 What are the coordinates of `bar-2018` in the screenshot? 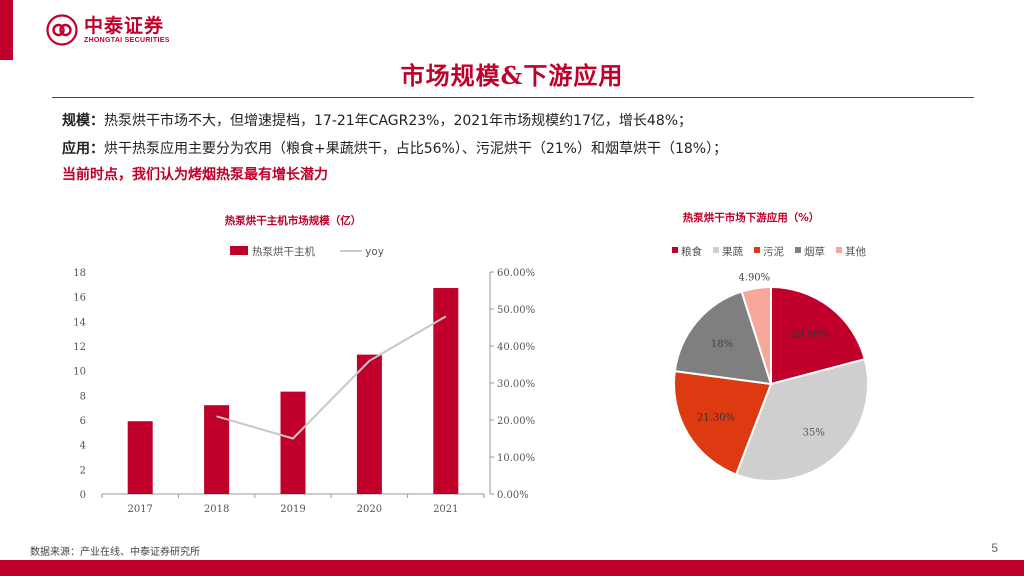 It's located at (217, 449).